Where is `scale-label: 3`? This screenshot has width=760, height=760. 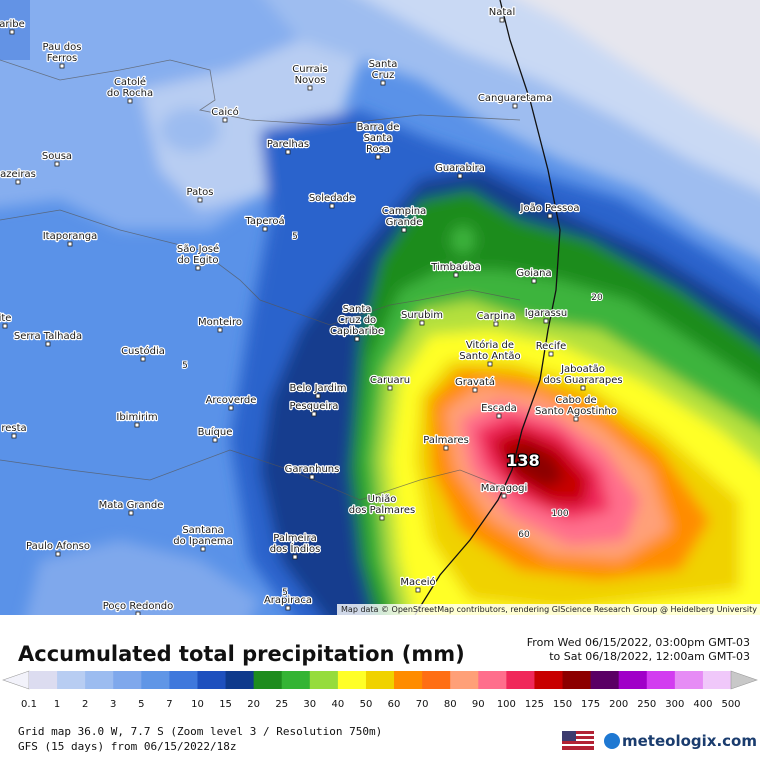 scale-label: 3 is located at coordinates (113, 704).